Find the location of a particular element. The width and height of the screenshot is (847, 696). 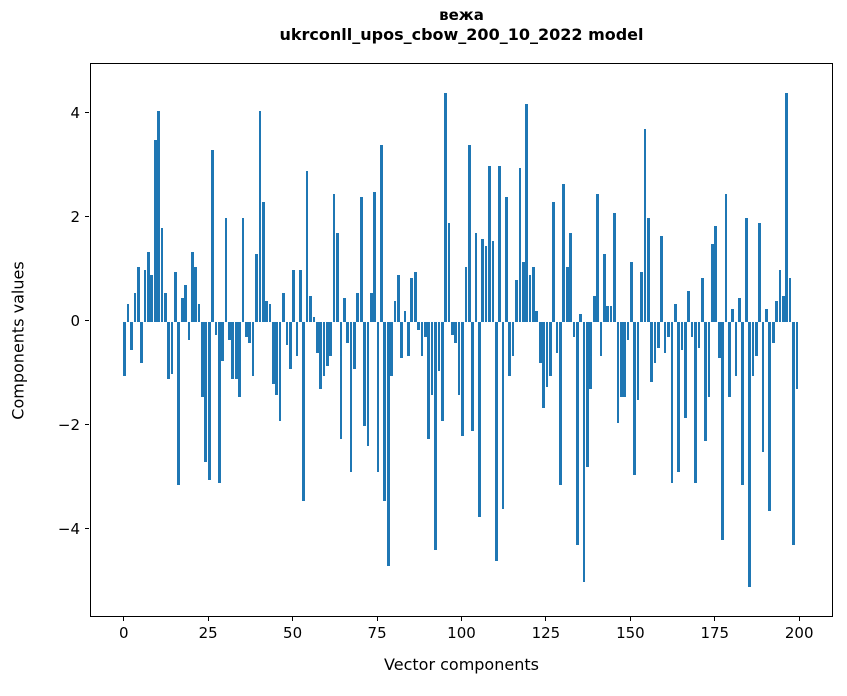

chart-title-model: ukrconll_upos_cbow_200_10_2022 model is located at coordinates (461, 34).